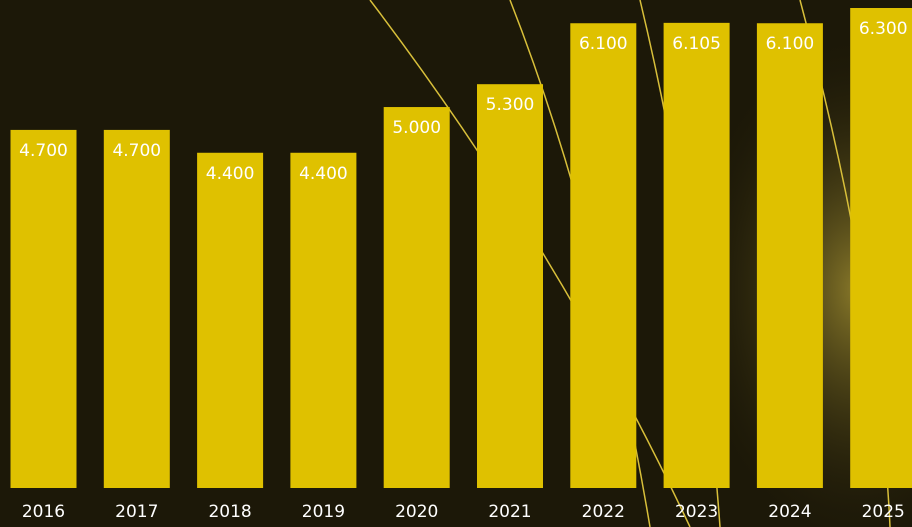  What do you see at coordinates (883, 512) in the screenshot?
I see `x-tick-label: 2025` at bounding box center [883, 512].